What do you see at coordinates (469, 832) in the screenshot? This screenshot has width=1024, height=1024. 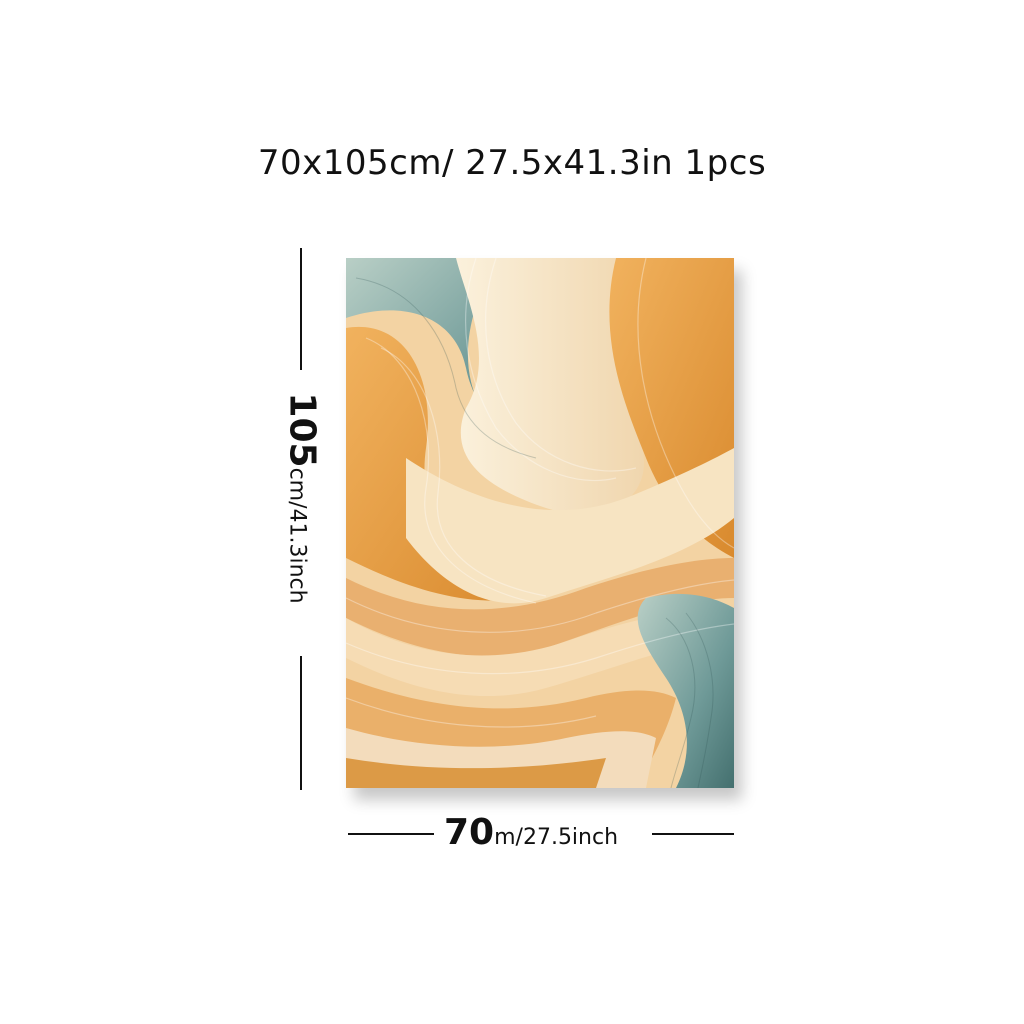 I see `width-value: 70` at bounding box center [469, 832].